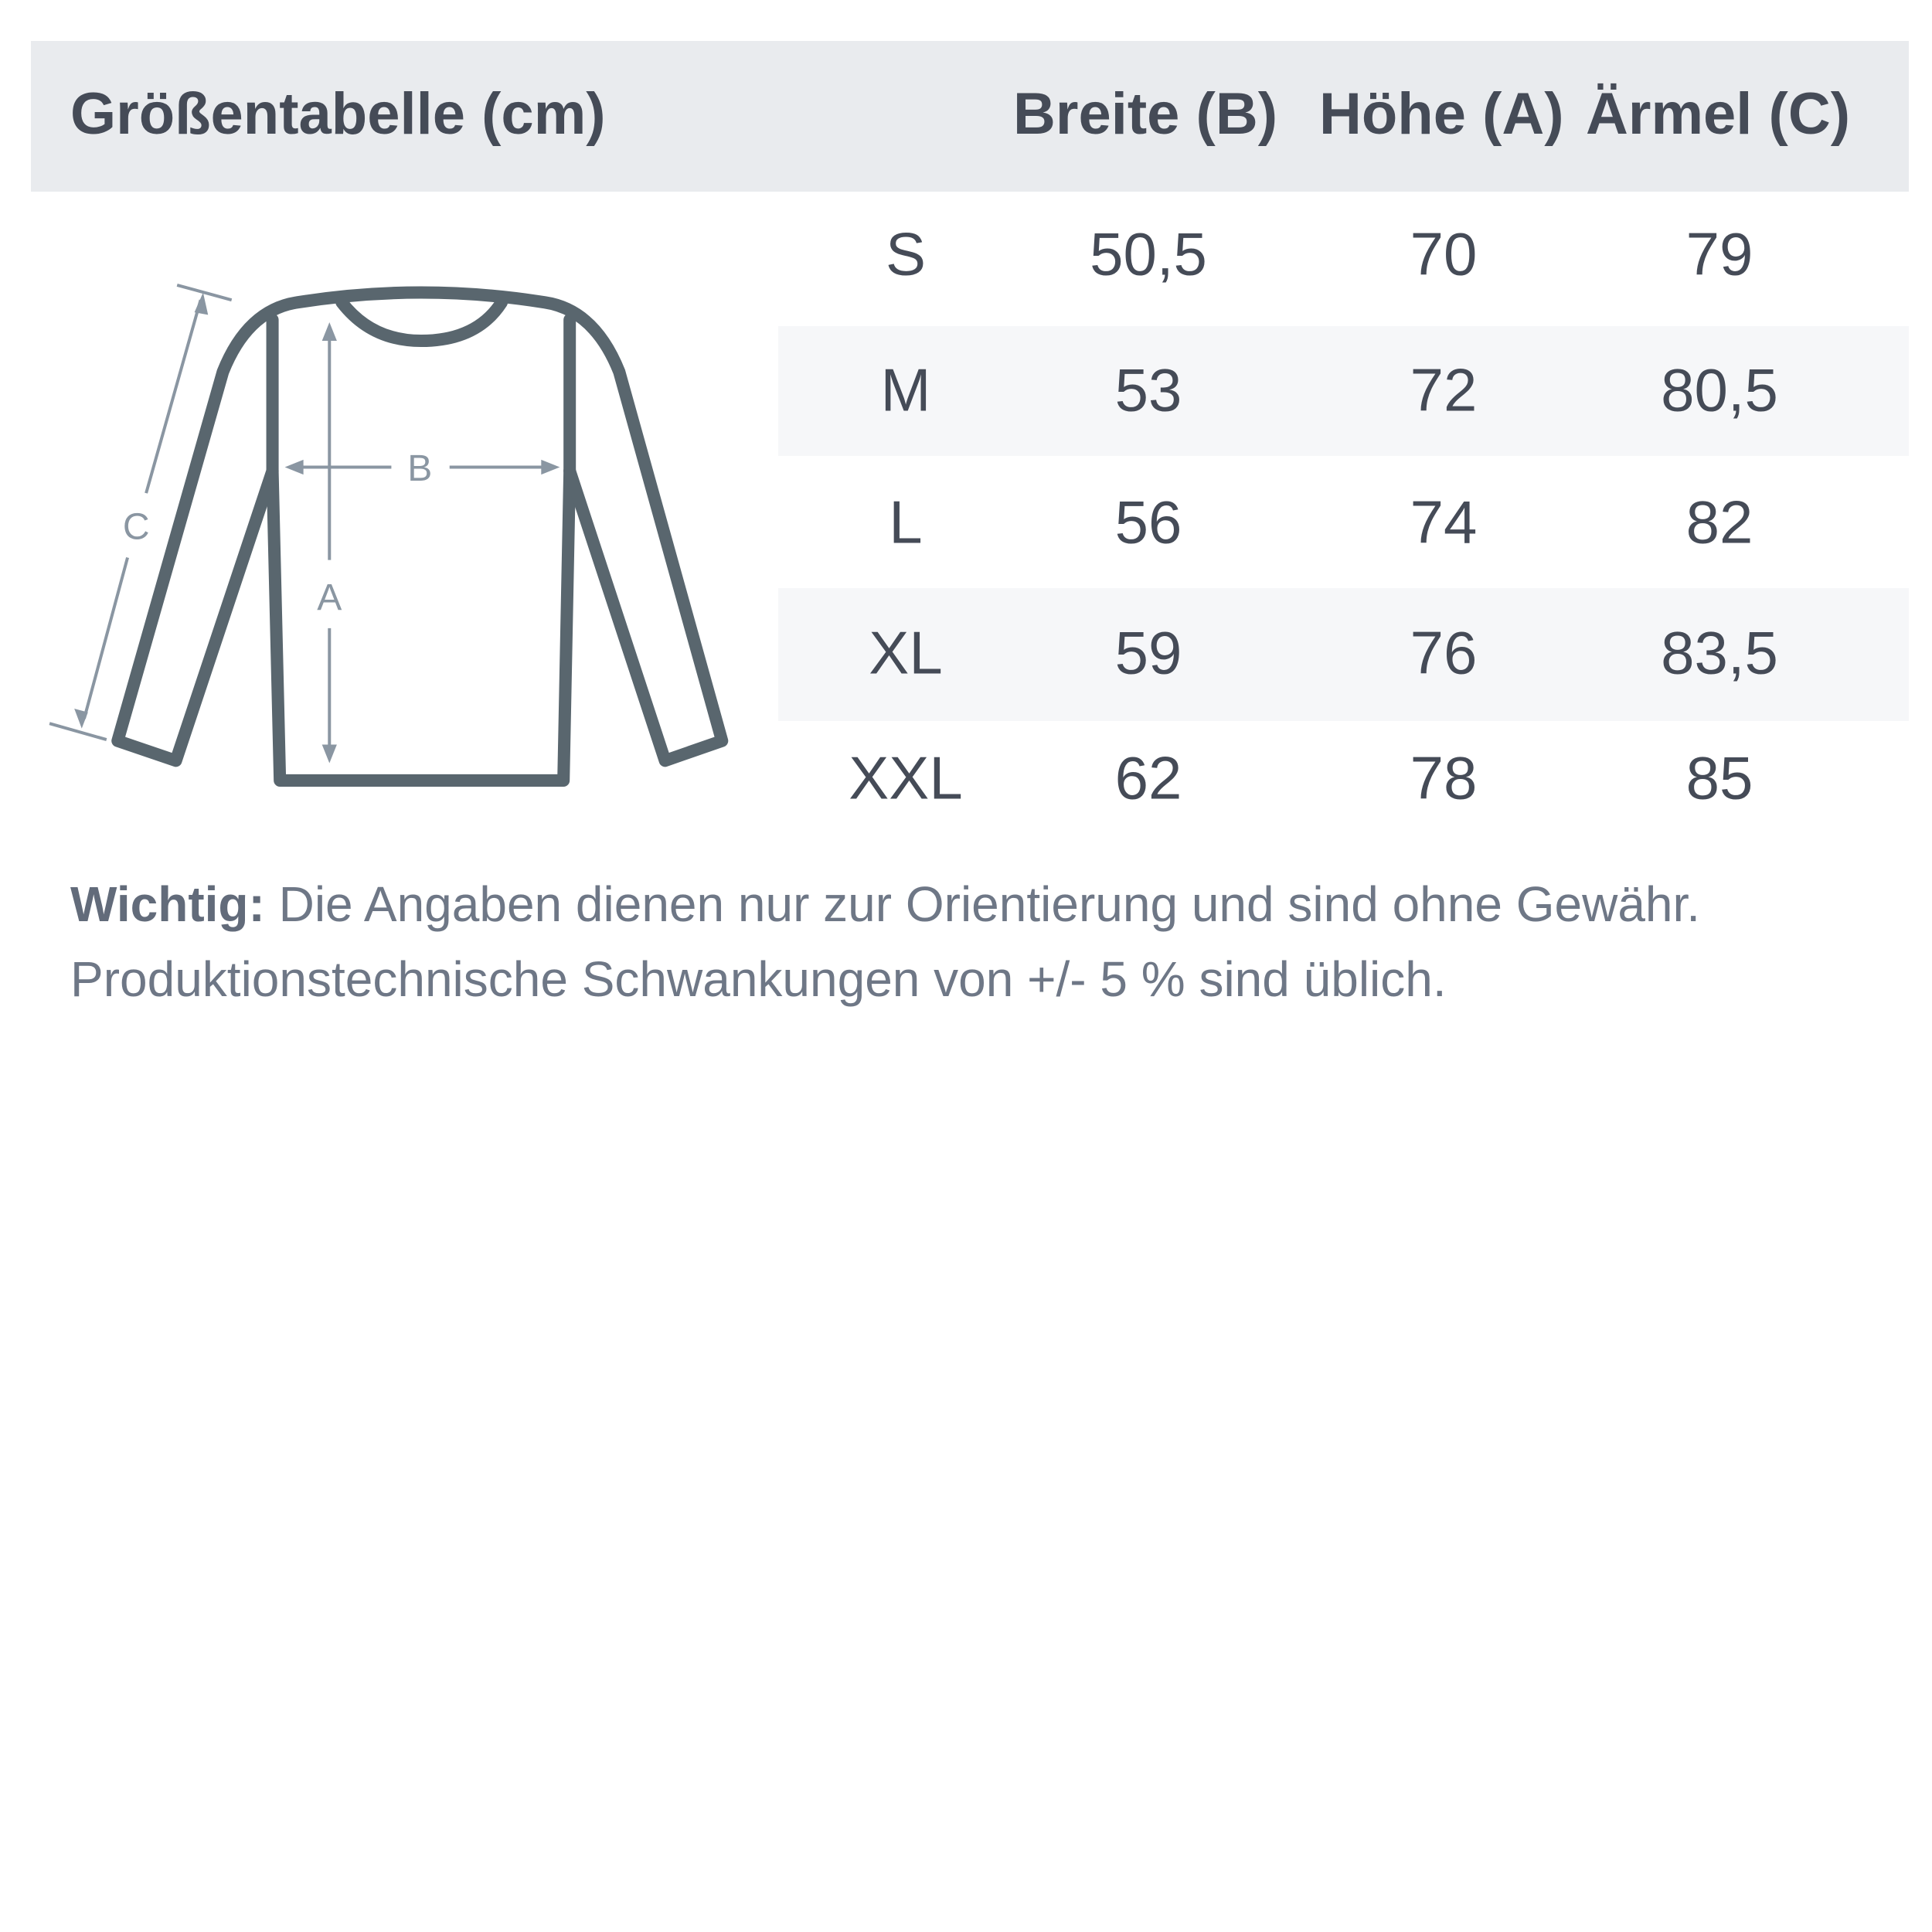 This screenshot has height=1932, width=1932. I want to click on hoehe-cell: 70, so click(1444, 253).